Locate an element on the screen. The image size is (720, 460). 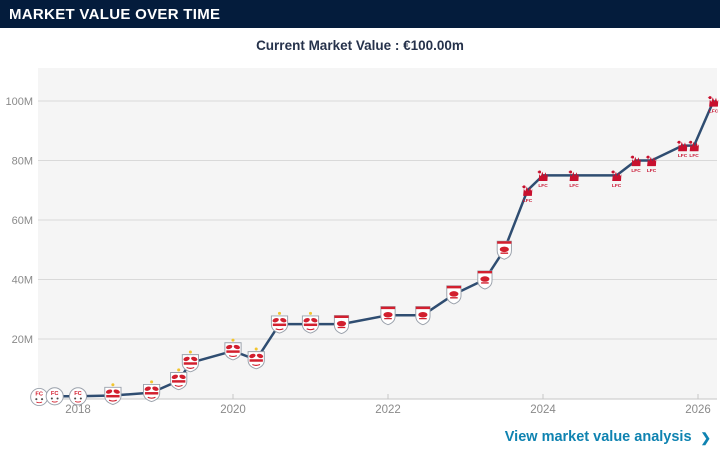
view-analysis-link: View market value analysis ❯ is located at coordinates (608, 437).